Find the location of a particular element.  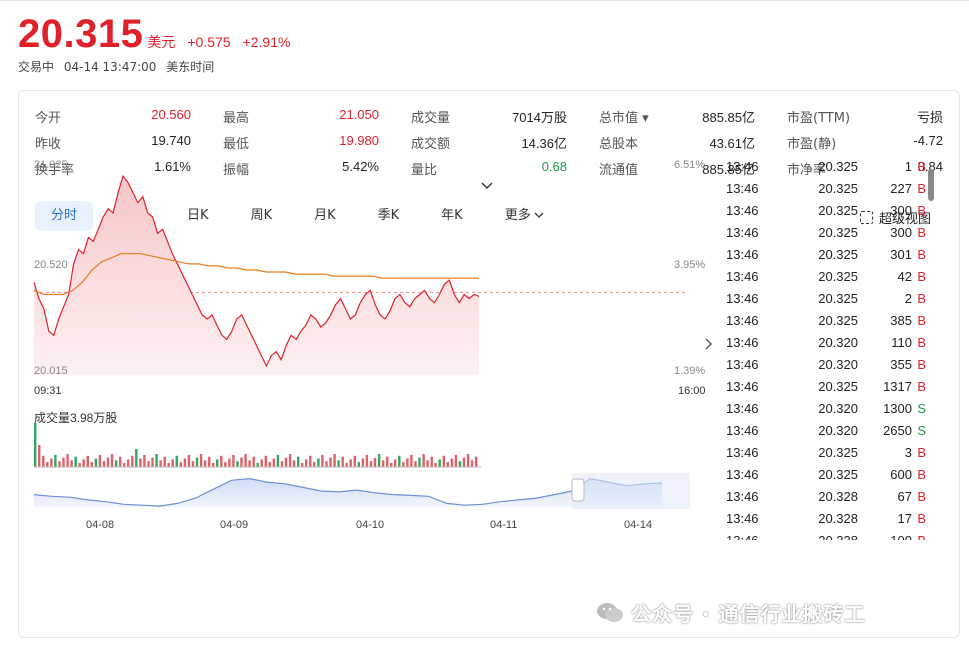

stat-key: 昨收 is located at coordinates (48, 144).